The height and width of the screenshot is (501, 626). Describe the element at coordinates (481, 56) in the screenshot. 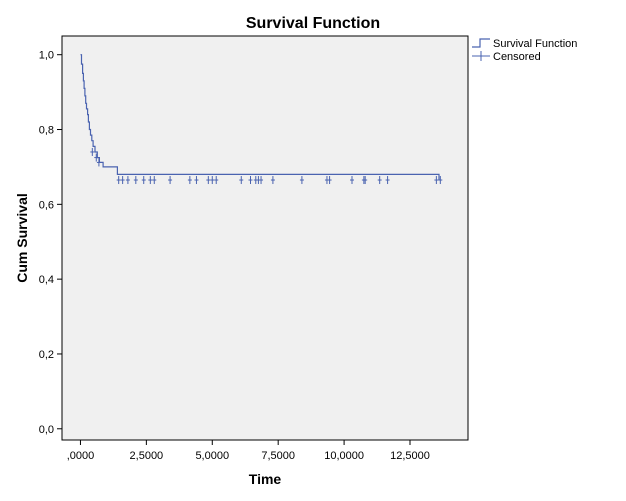

I see `legend-plus-icon` at that location.